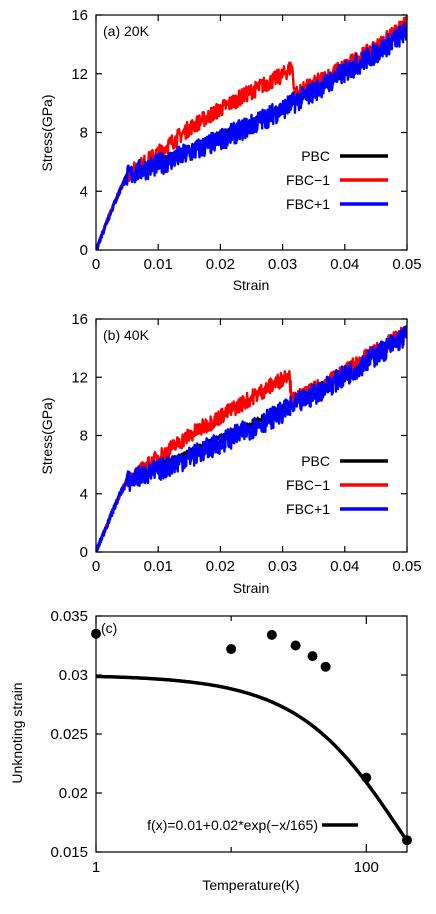 This screenshot has height=914, width=436. Describe the element at coordinates (73, 675) in the screenshot. I see `y-tick-label: 0.03` at that location.